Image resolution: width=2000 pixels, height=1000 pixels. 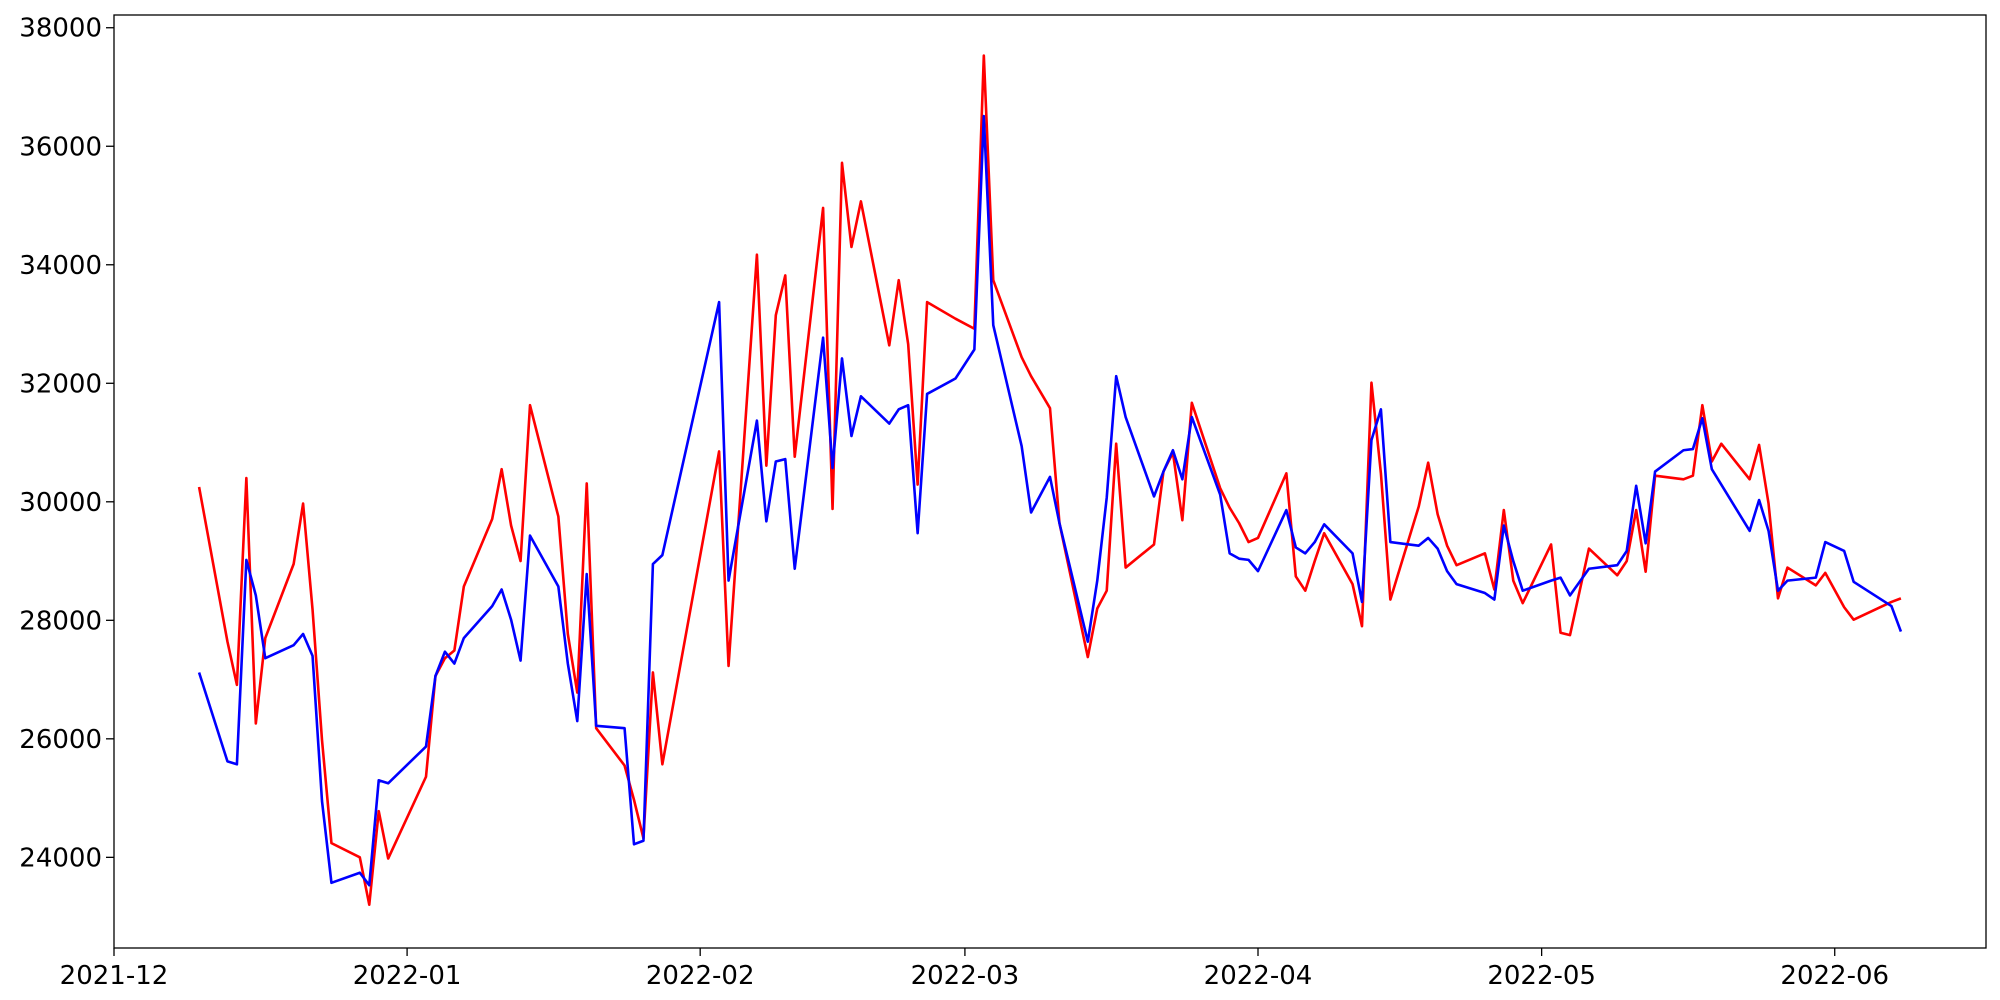 What do you see at coordinates (60, 740) in the screenshot?
I see `y-tick-label: 26000` at bounding box center [60, 740].